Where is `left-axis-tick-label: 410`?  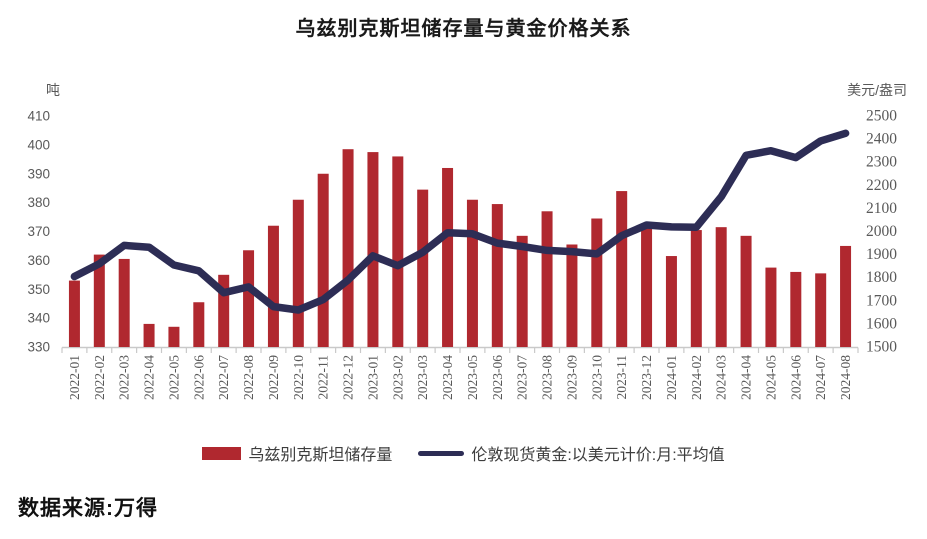 left-axis-tick-label: 410 is located at coordinates (38, 116).